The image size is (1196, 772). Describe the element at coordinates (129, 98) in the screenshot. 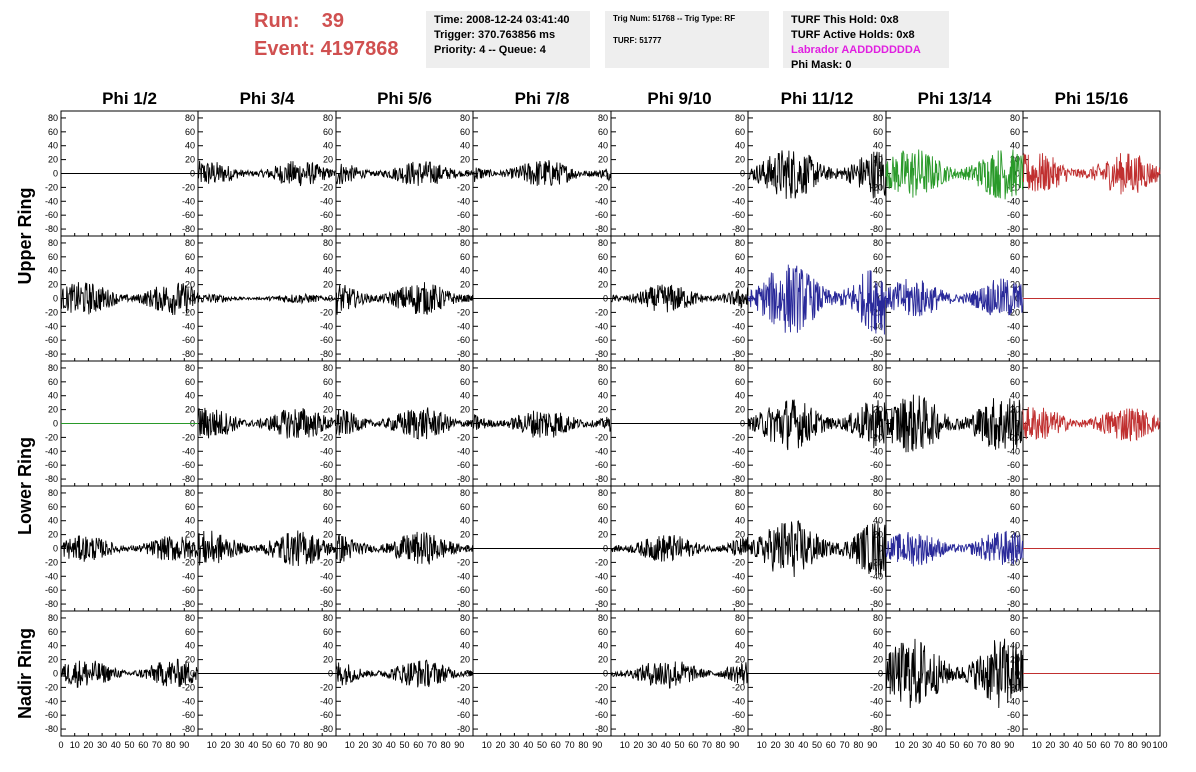

I see `column-header: Phi 1/2` at that location.